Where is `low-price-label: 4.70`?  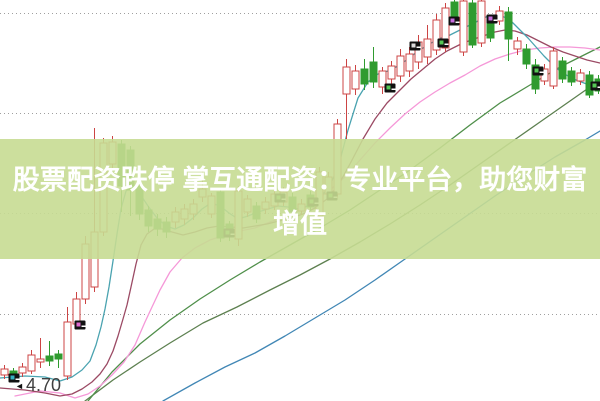 low-price-label: 4.70 is located at coordinates (44, 385).